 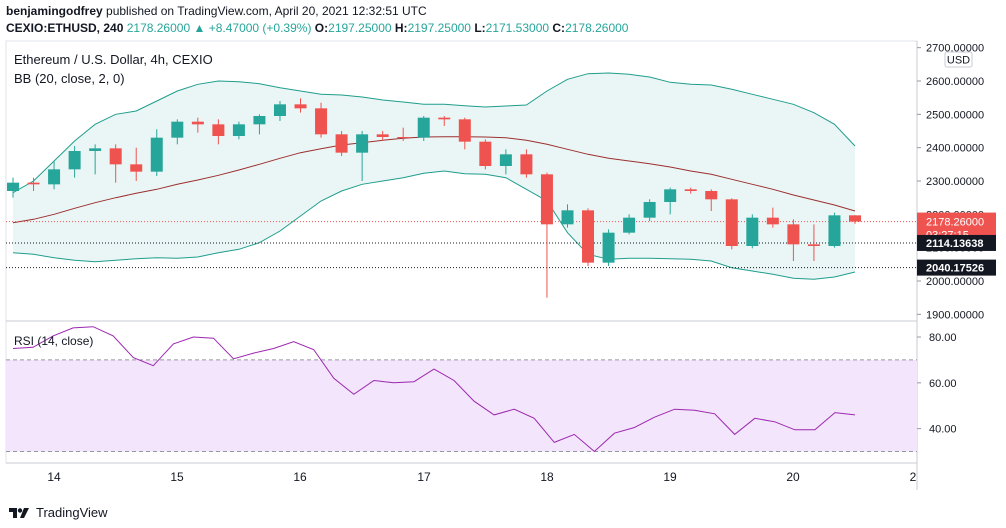 I want to click on last-price-value: 2178.26000, so click(x=955, y=223).